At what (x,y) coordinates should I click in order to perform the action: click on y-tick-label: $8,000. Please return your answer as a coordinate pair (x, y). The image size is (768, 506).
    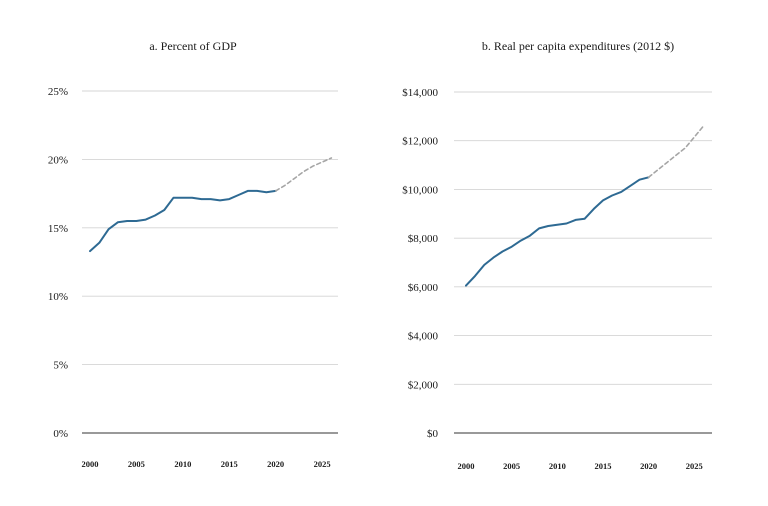
    Looking at the image, I should click on (423, 239).